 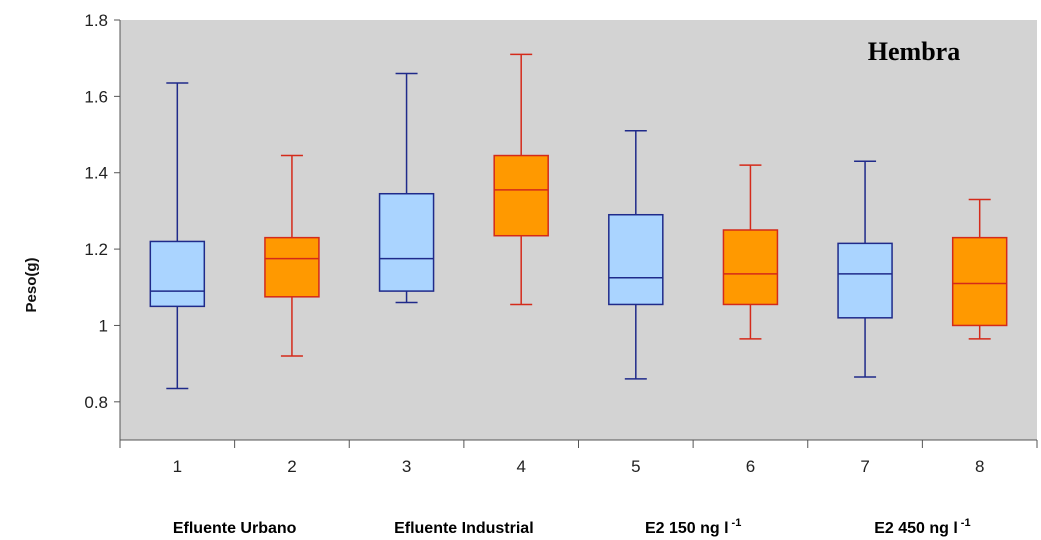 What do you see at coordinates (291, 466) in the screenshot?
I see `x-tick-label: 2` at bounding box center [291, 466].